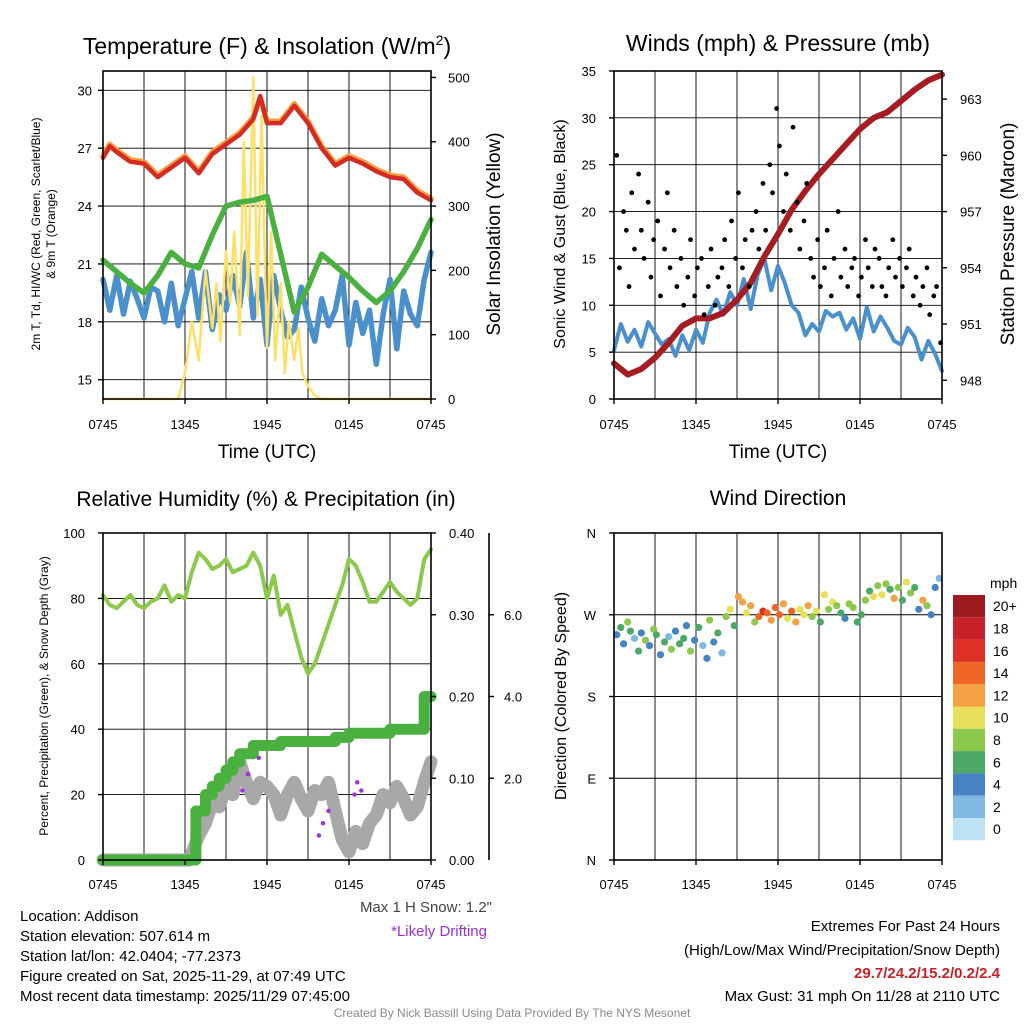 Image resolution: width=1024 pixels, height=1024 pixels. Describe the element at coordinates (267, 45) in the screenshot. I see `temp-title: Temperature (F) & Insolation (W/m2)` at that location.